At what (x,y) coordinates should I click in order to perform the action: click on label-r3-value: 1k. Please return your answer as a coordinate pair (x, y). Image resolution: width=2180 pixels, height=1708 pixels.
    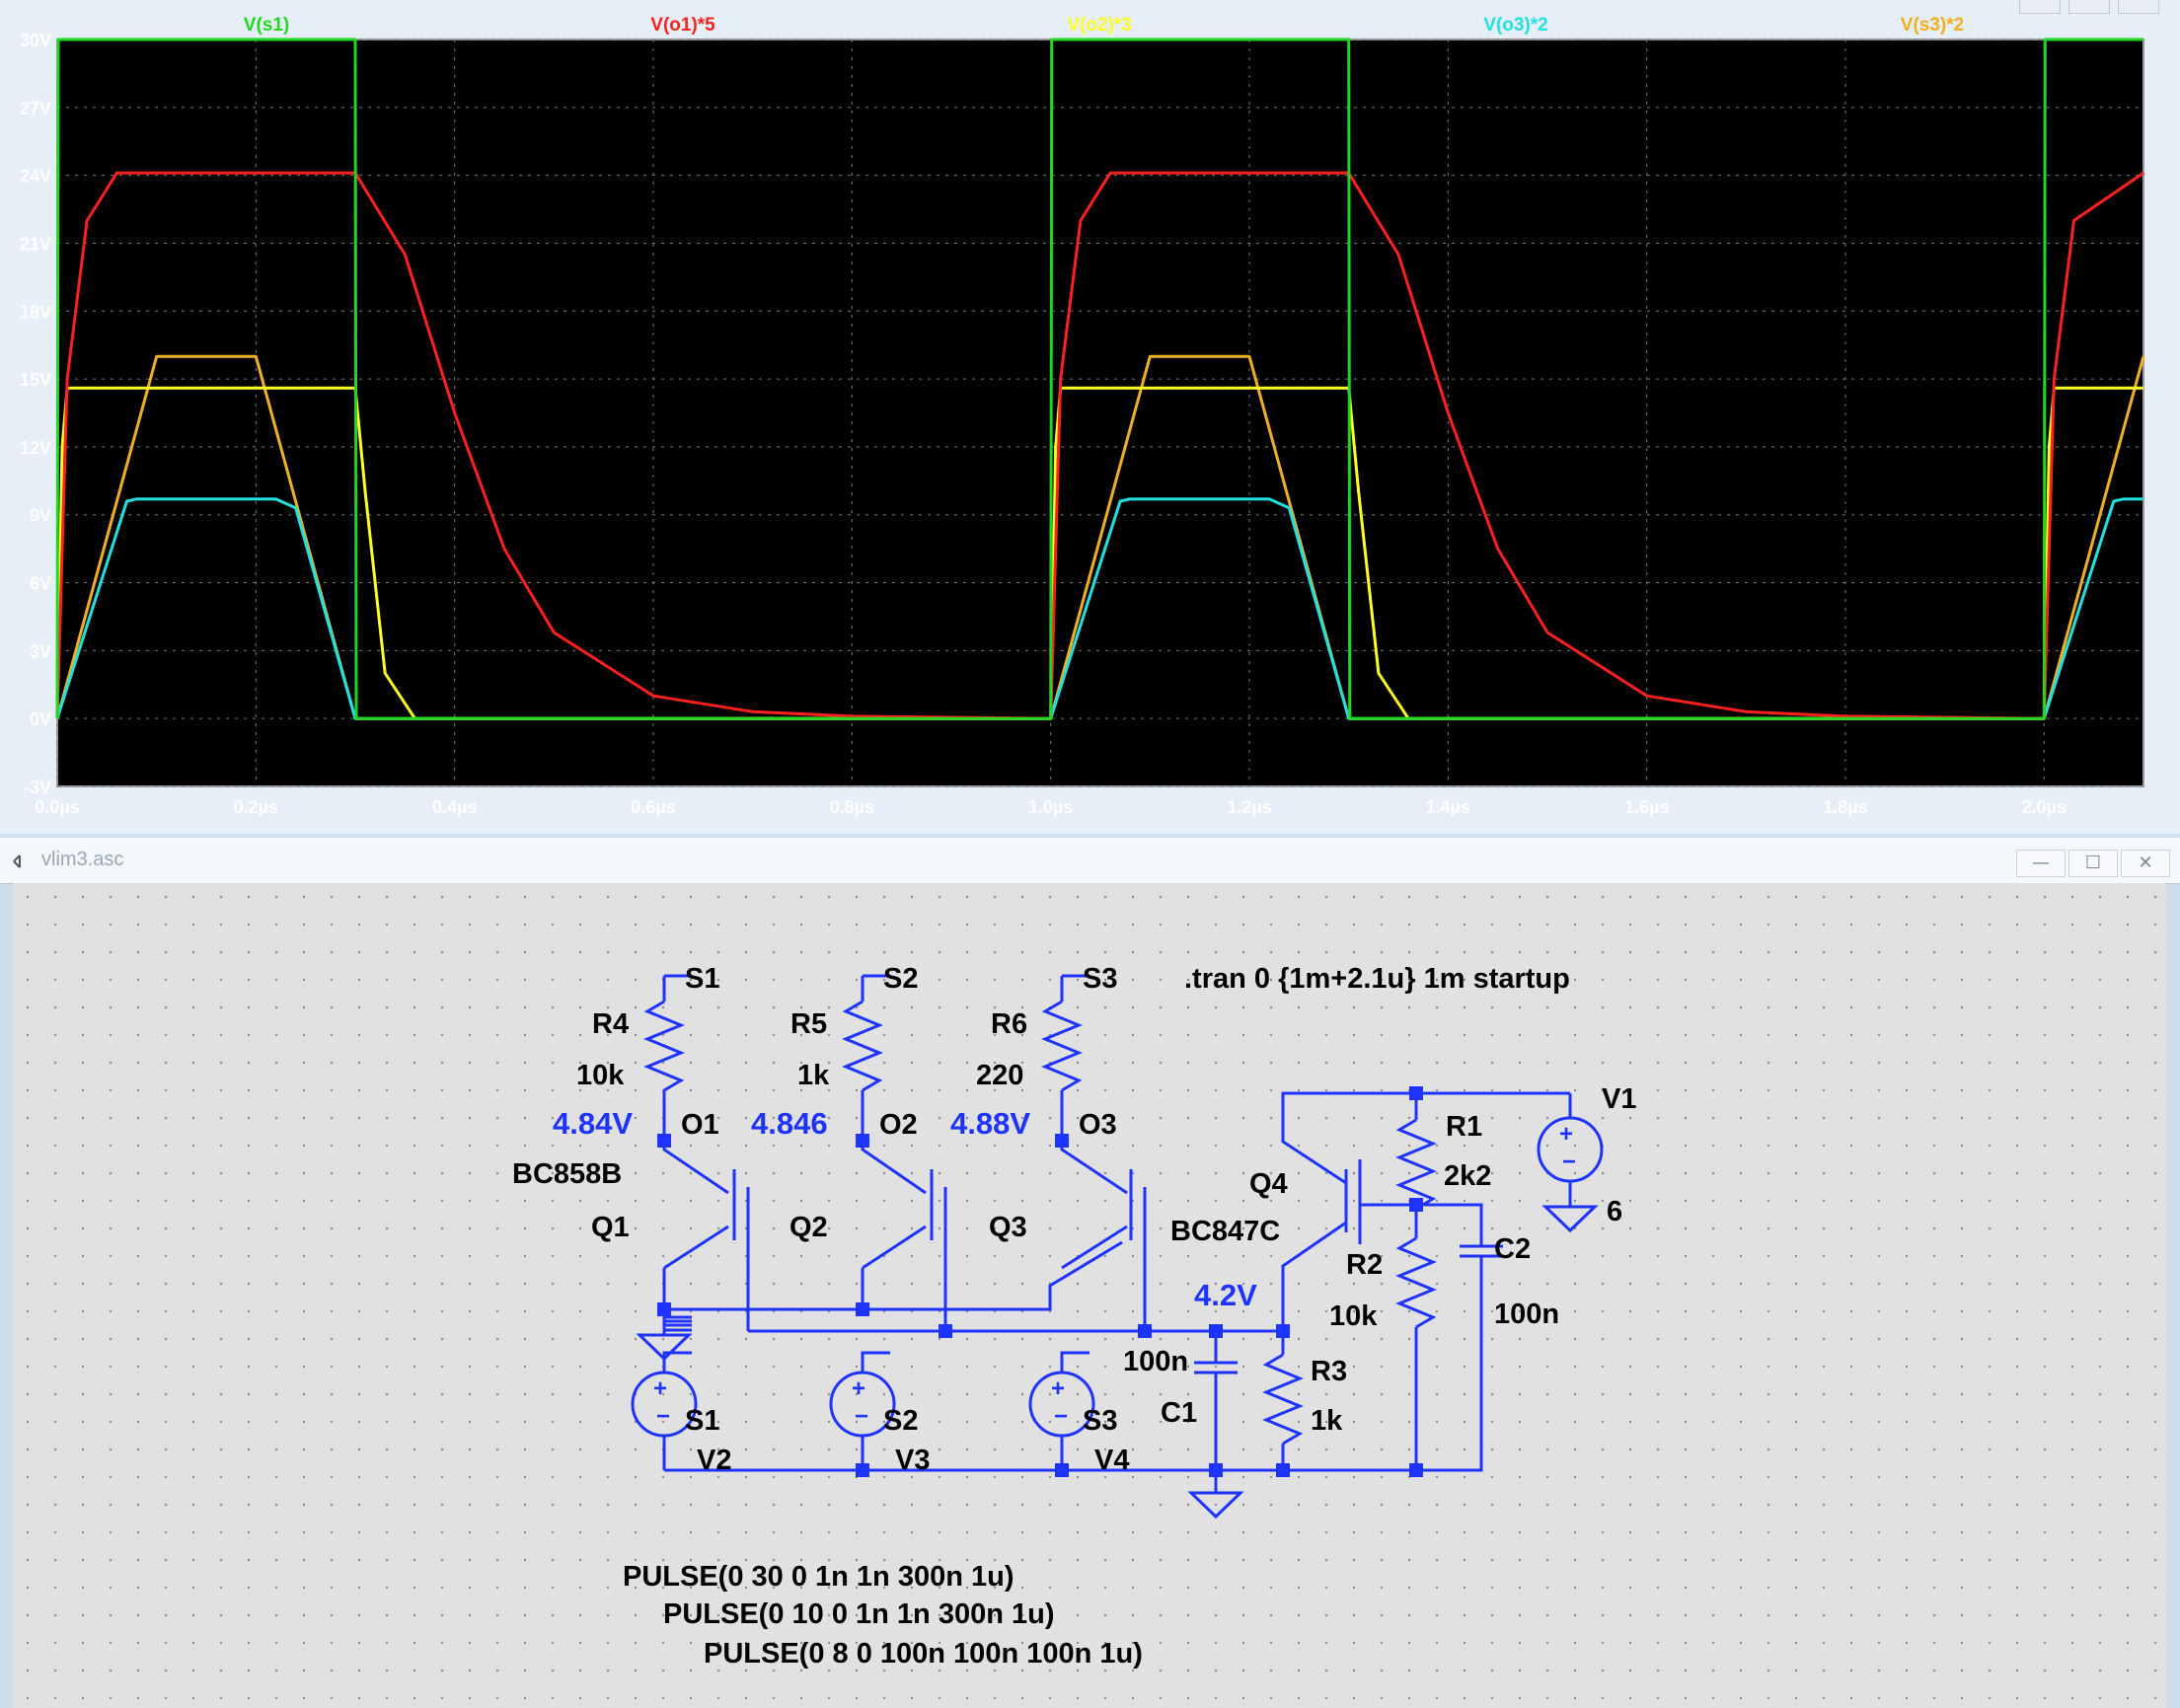
    Looking at the image, I should click on (1327, 1421).